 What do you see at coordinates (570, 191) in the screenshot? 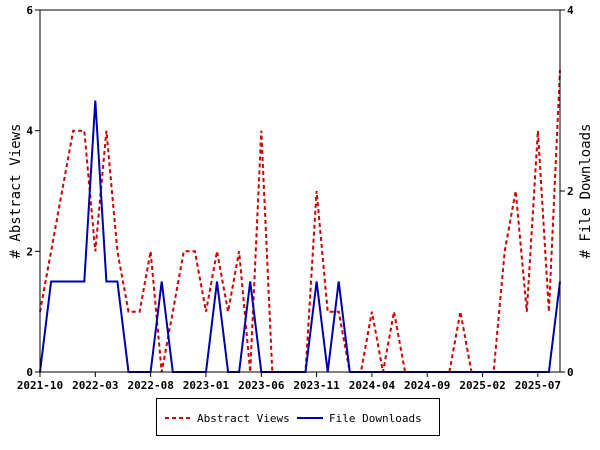
I see `y2-tick-label: 2` at bounding box center [570, 191].